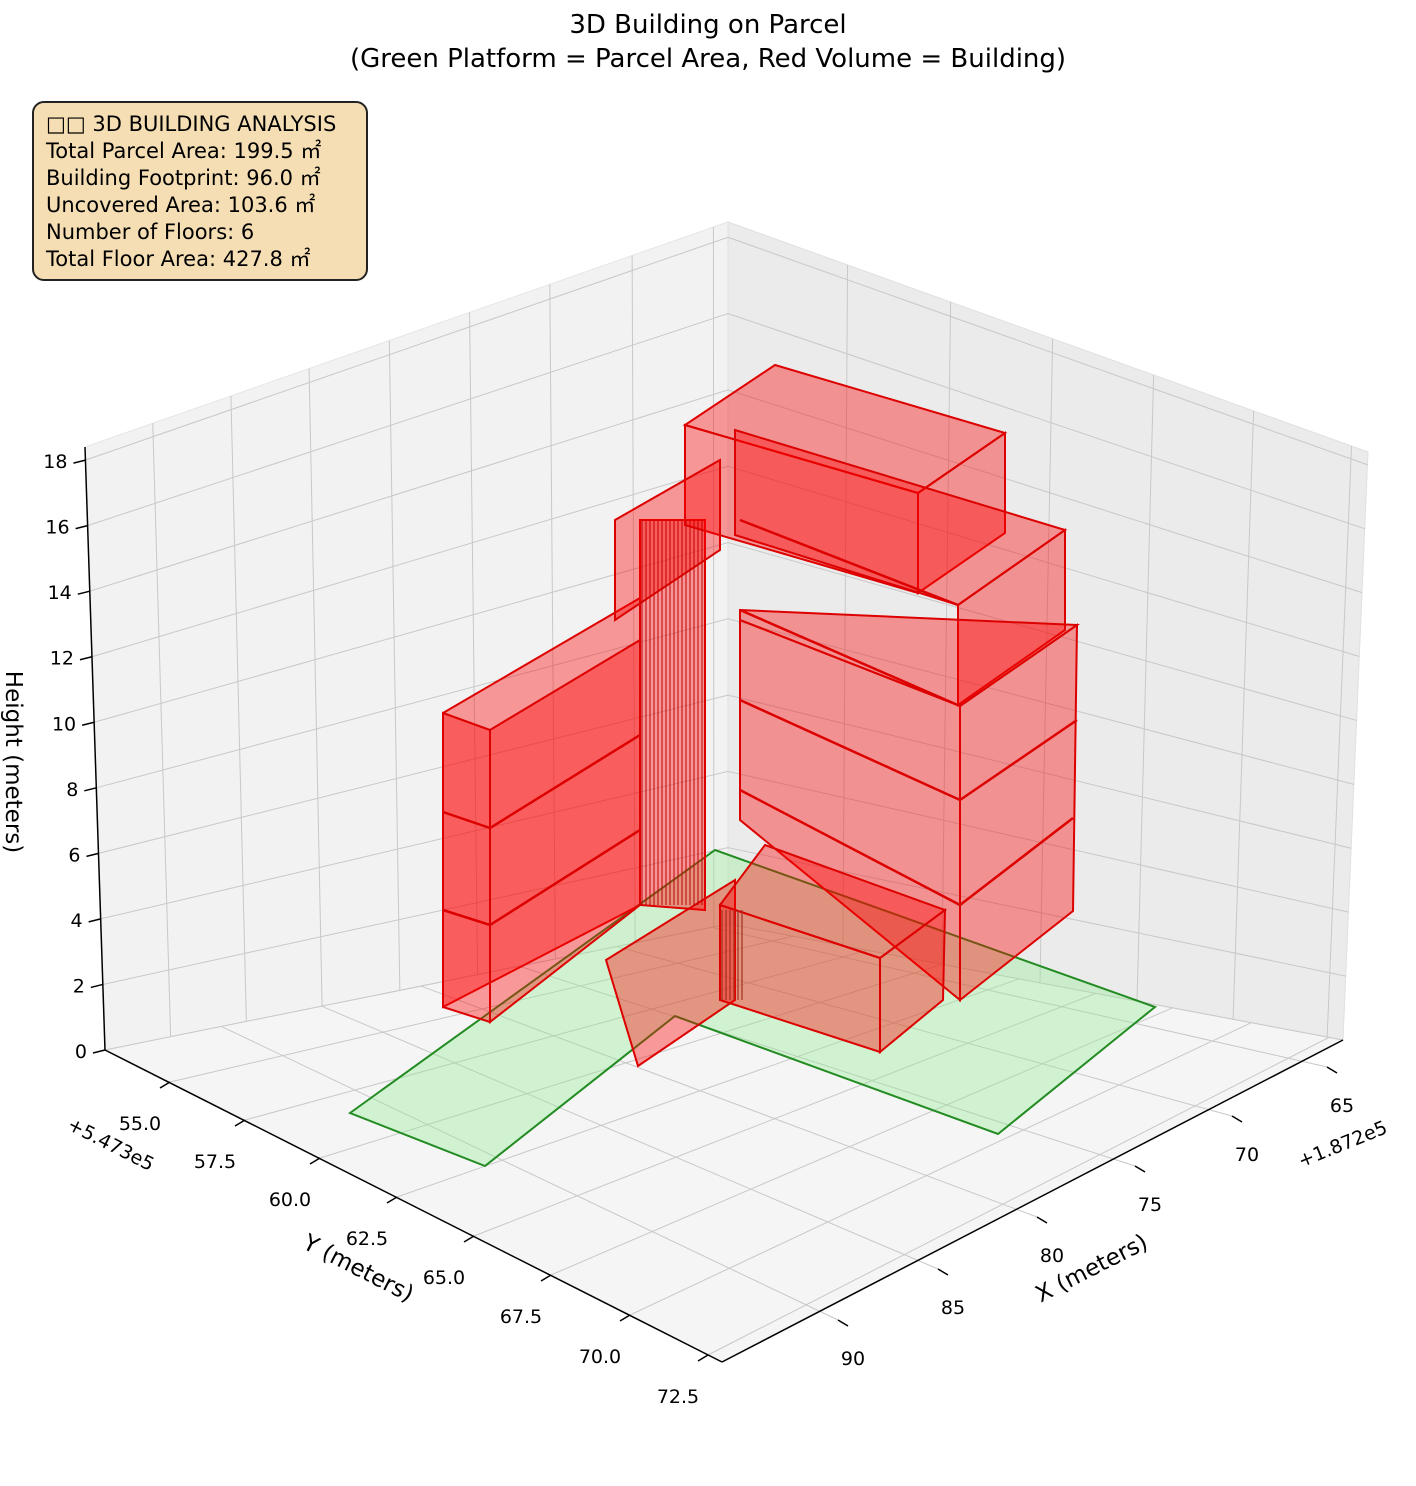  Describe the element at coordinates (72, 790) in the screenshot. I see `z-tick-label: 8` at that location.